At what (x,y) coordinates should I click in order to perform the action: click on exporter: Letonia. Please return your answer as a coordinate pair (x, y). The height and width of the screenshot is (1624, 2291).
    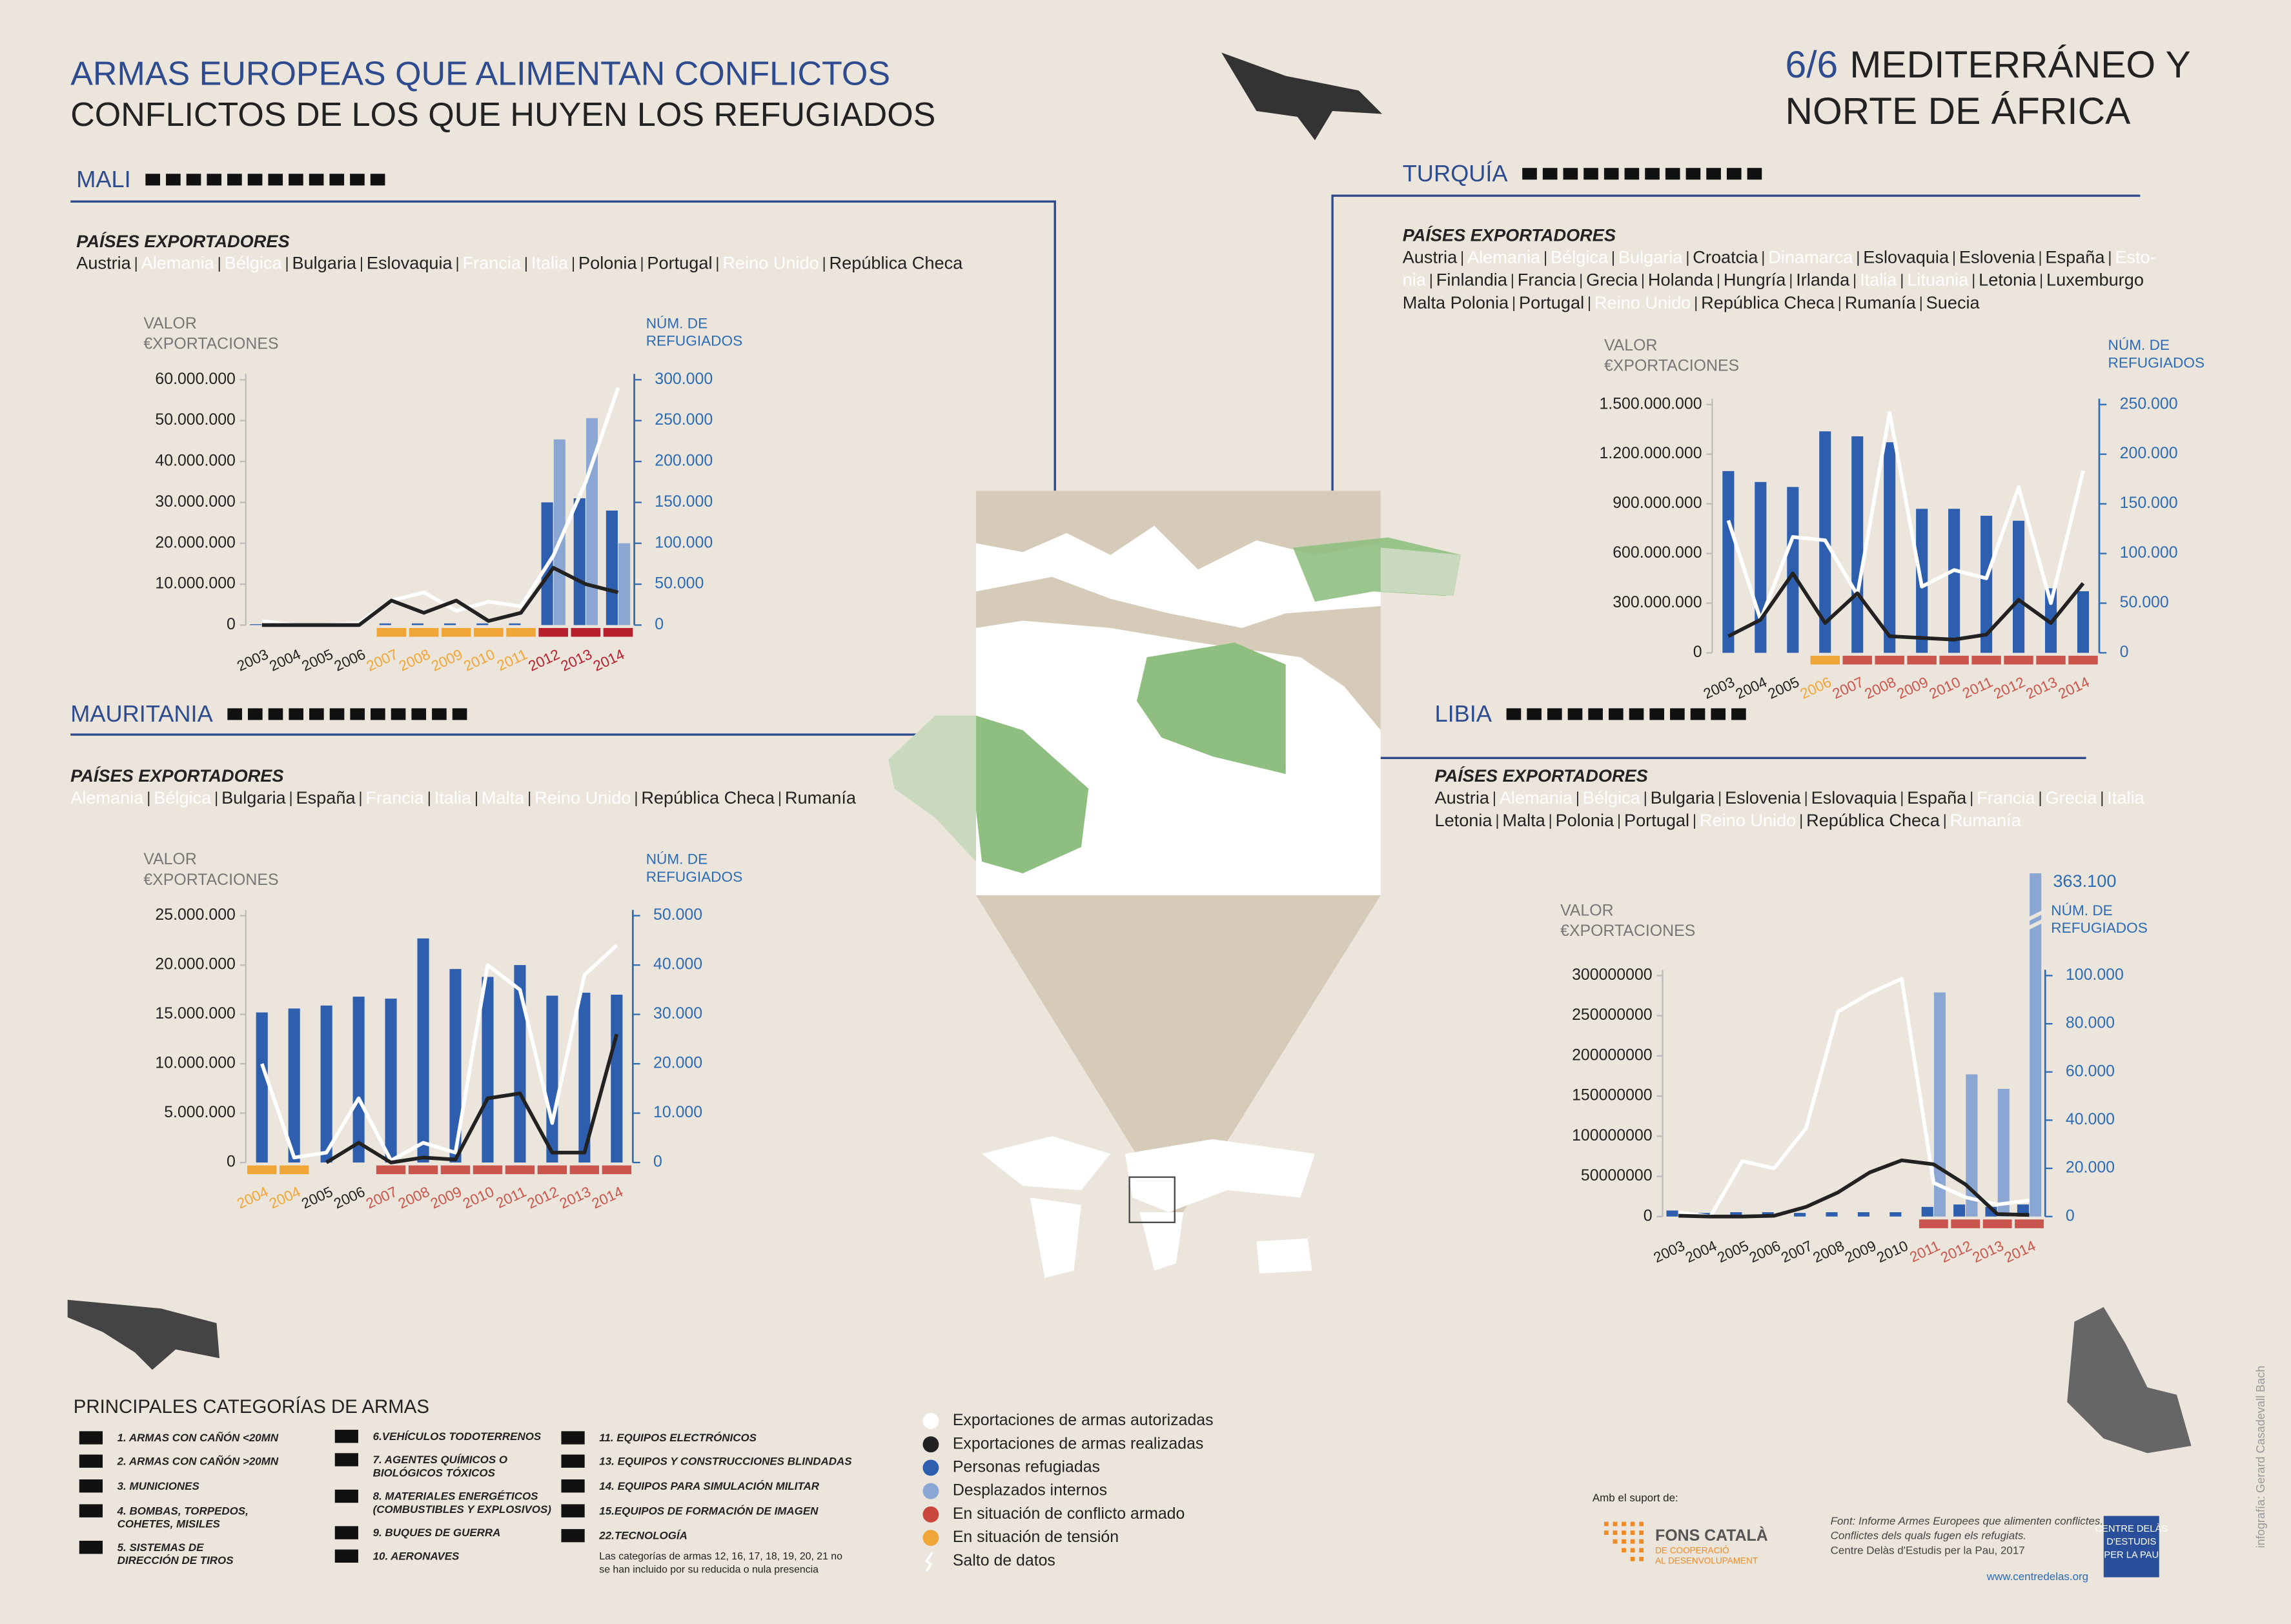
    Looking at the image, I should click on (2008, 280).